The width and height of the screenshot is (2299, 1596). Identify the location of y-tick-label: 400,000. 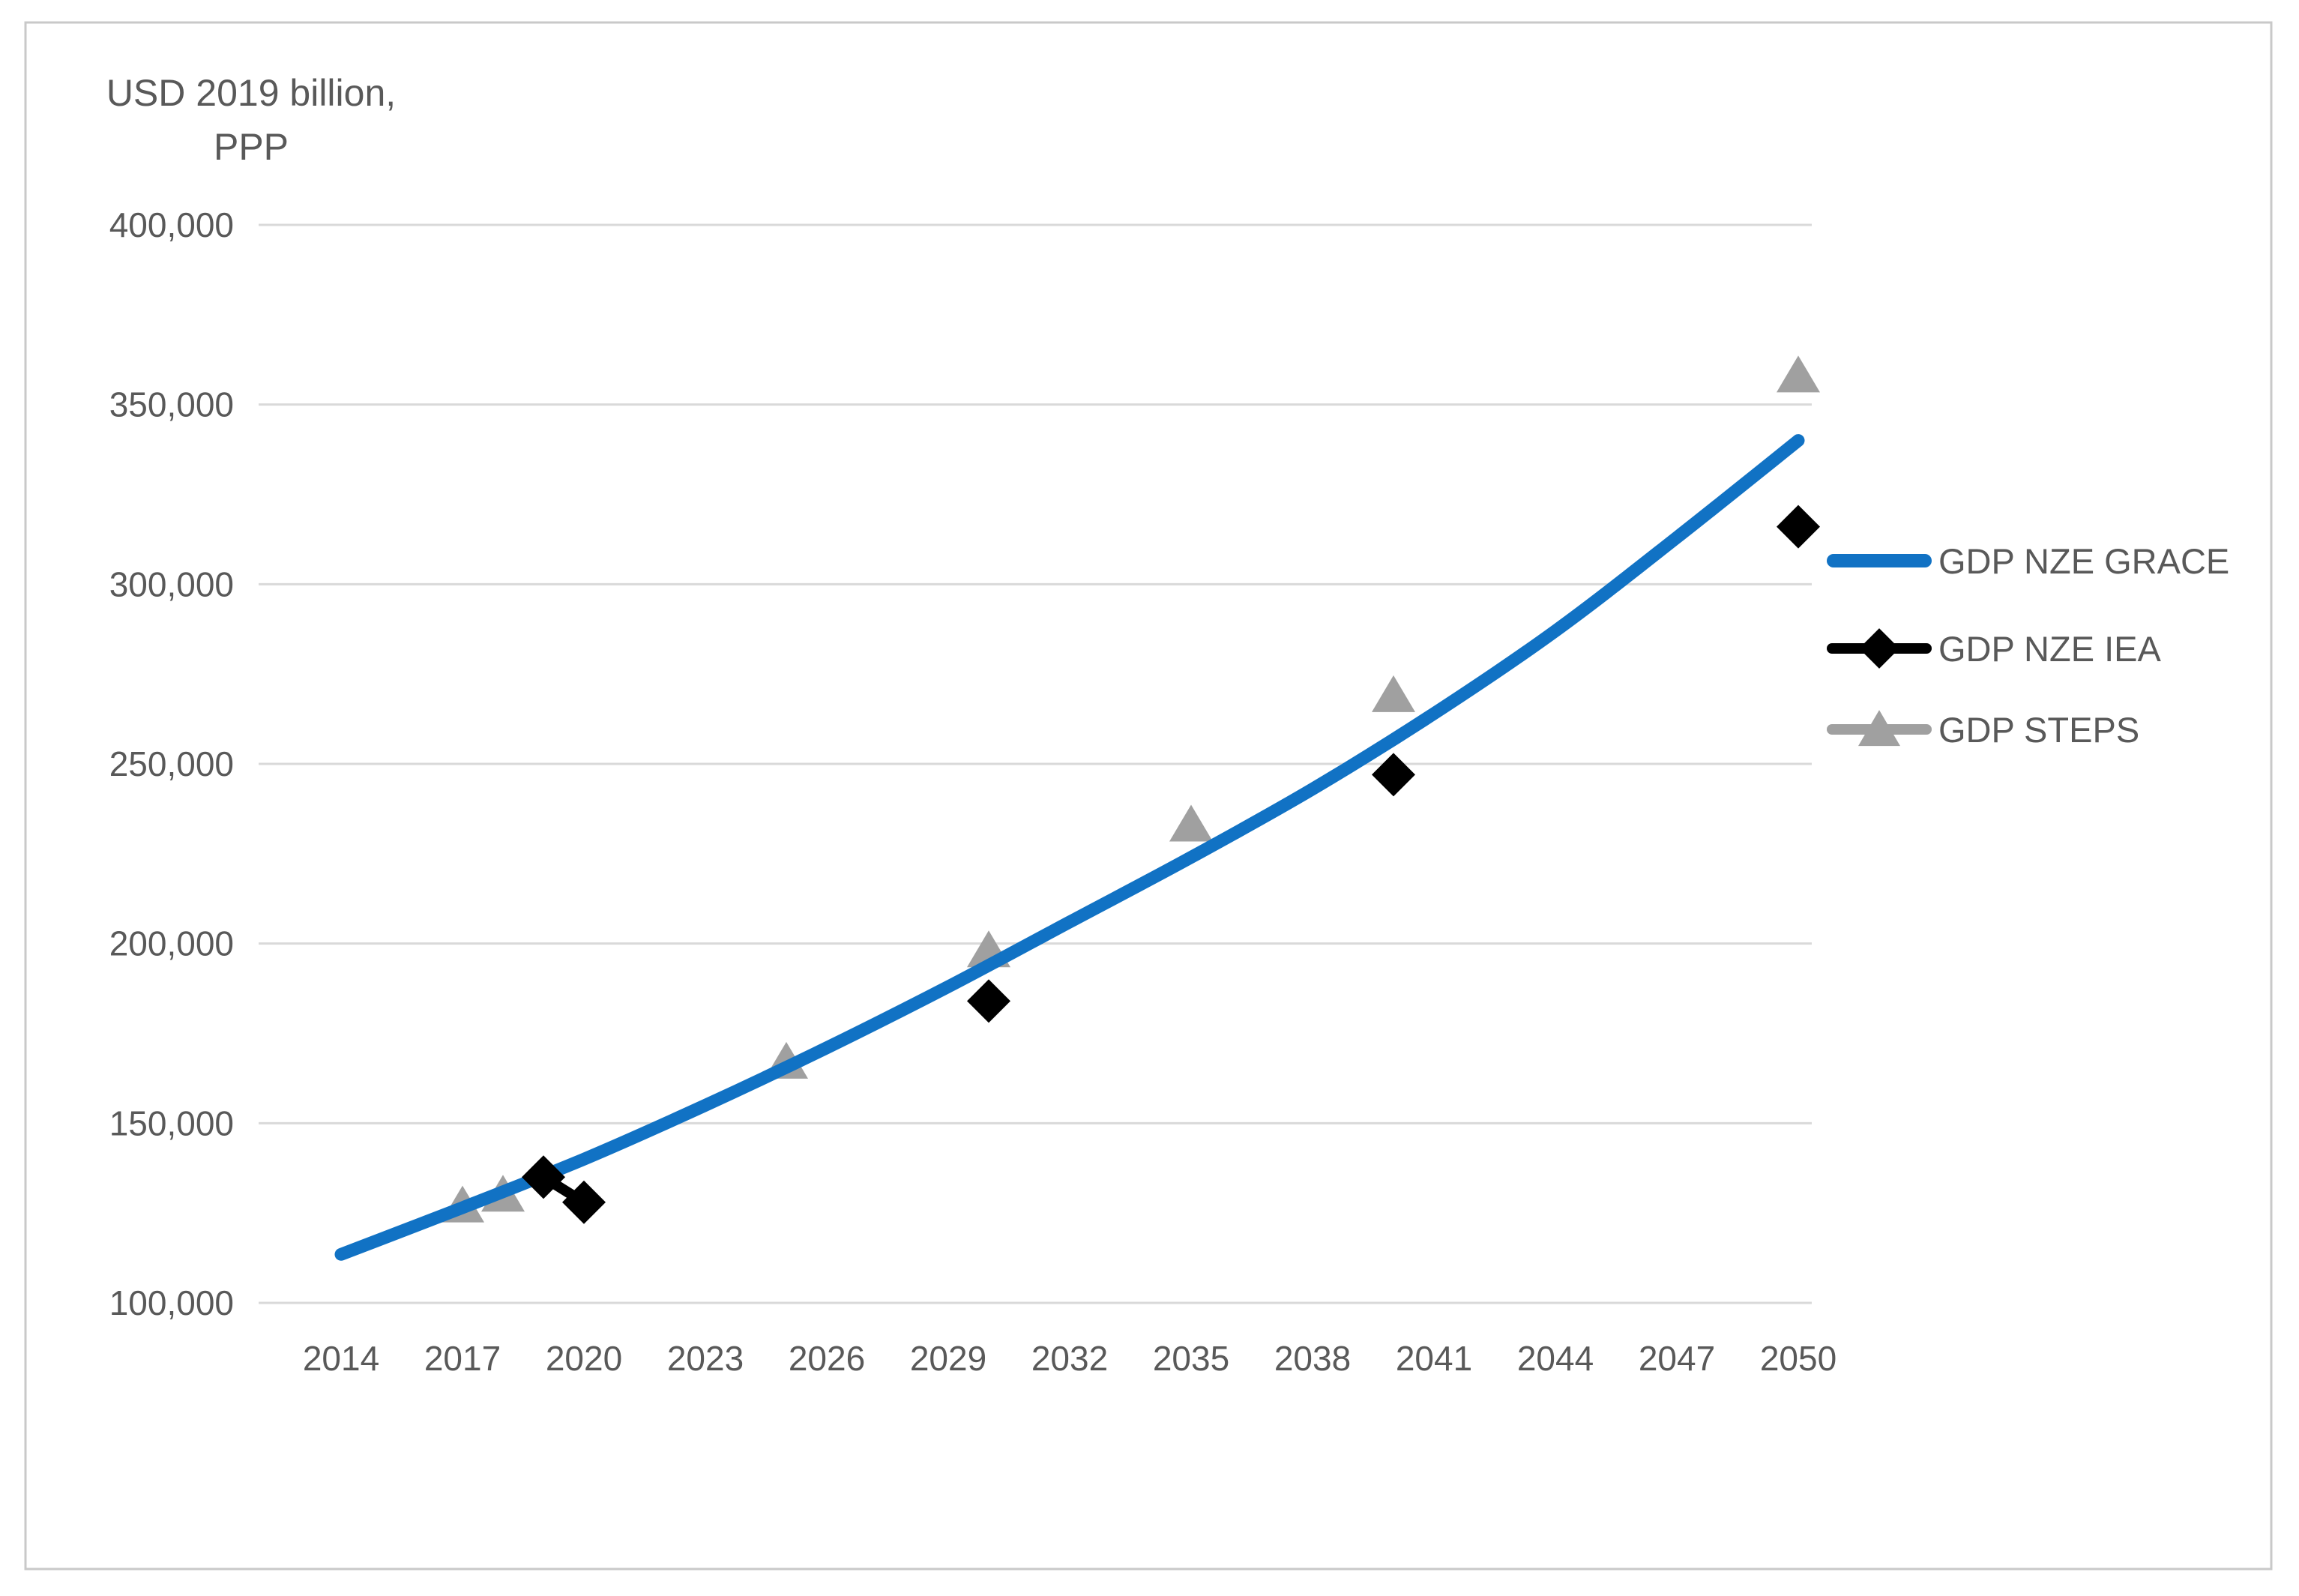
(172, 224).